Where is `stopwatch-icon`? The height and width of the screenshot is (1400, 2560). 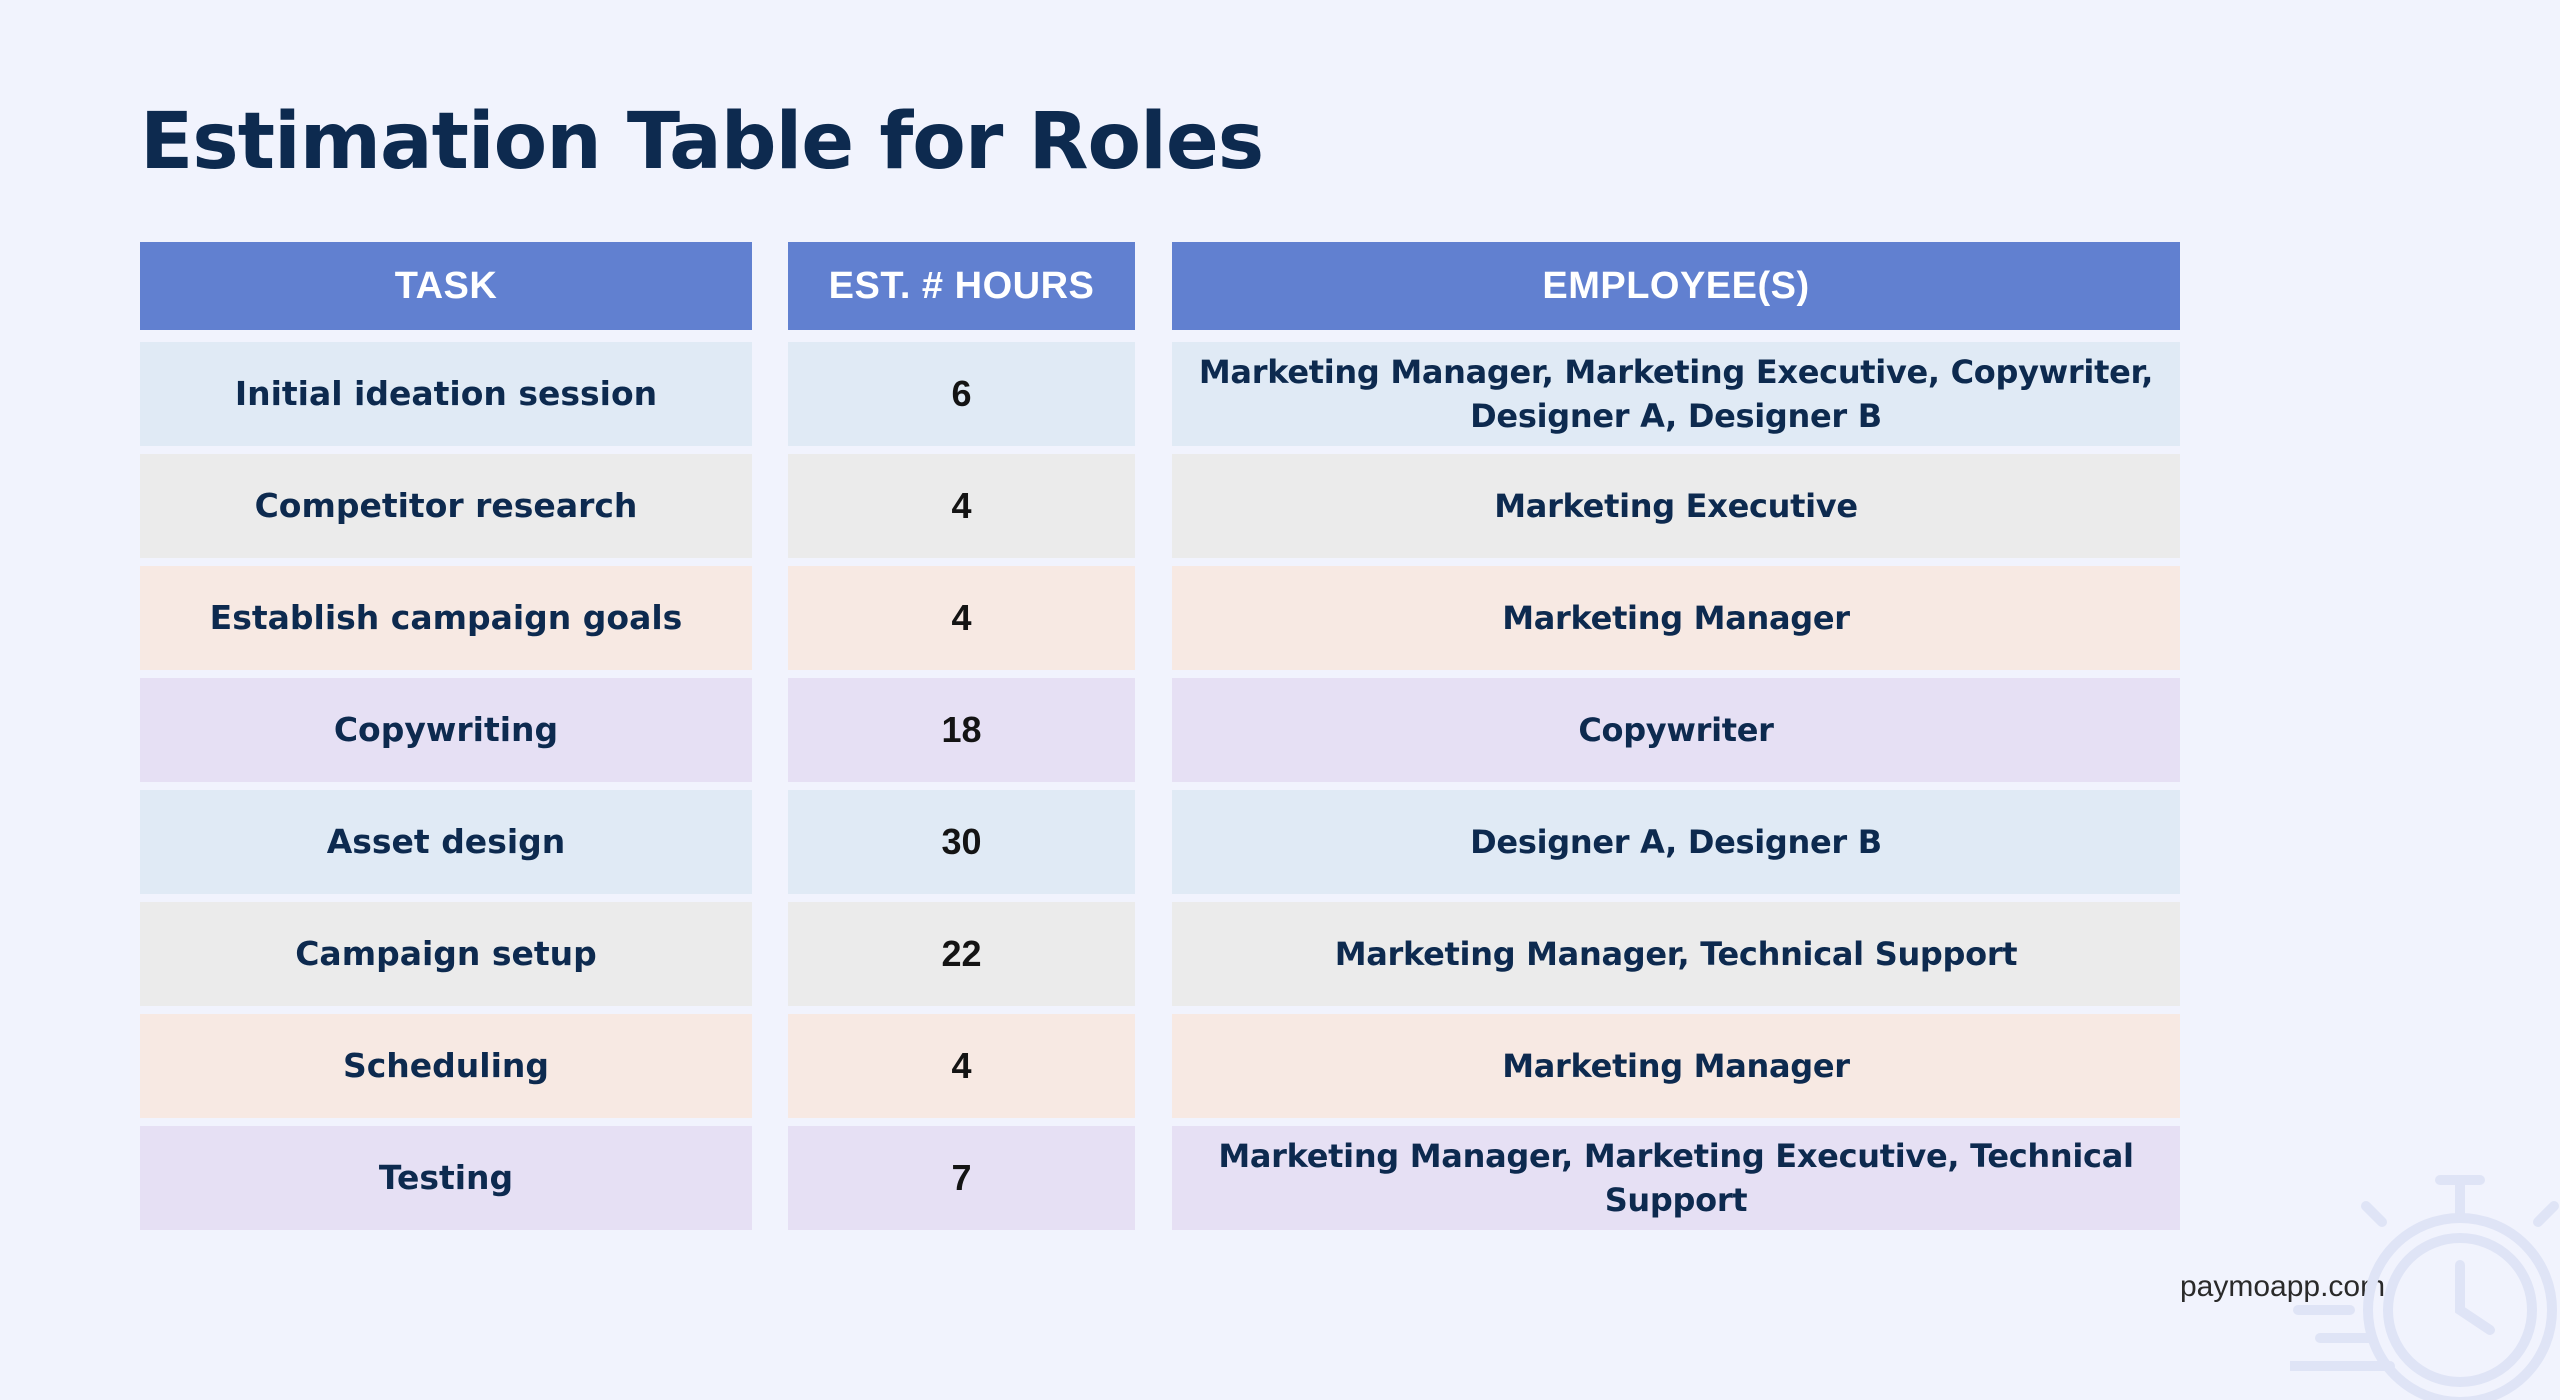 stopwatch-icon is located at coordinates (2424, 1287).